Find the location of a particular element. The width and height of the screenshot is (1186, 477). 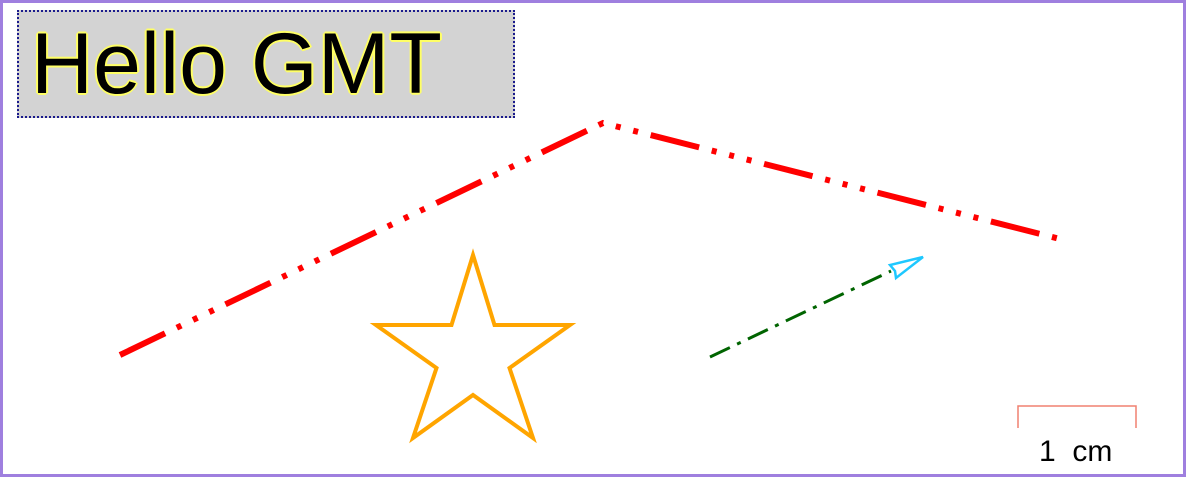

scale-bar is located at coordinates (1077, 416).